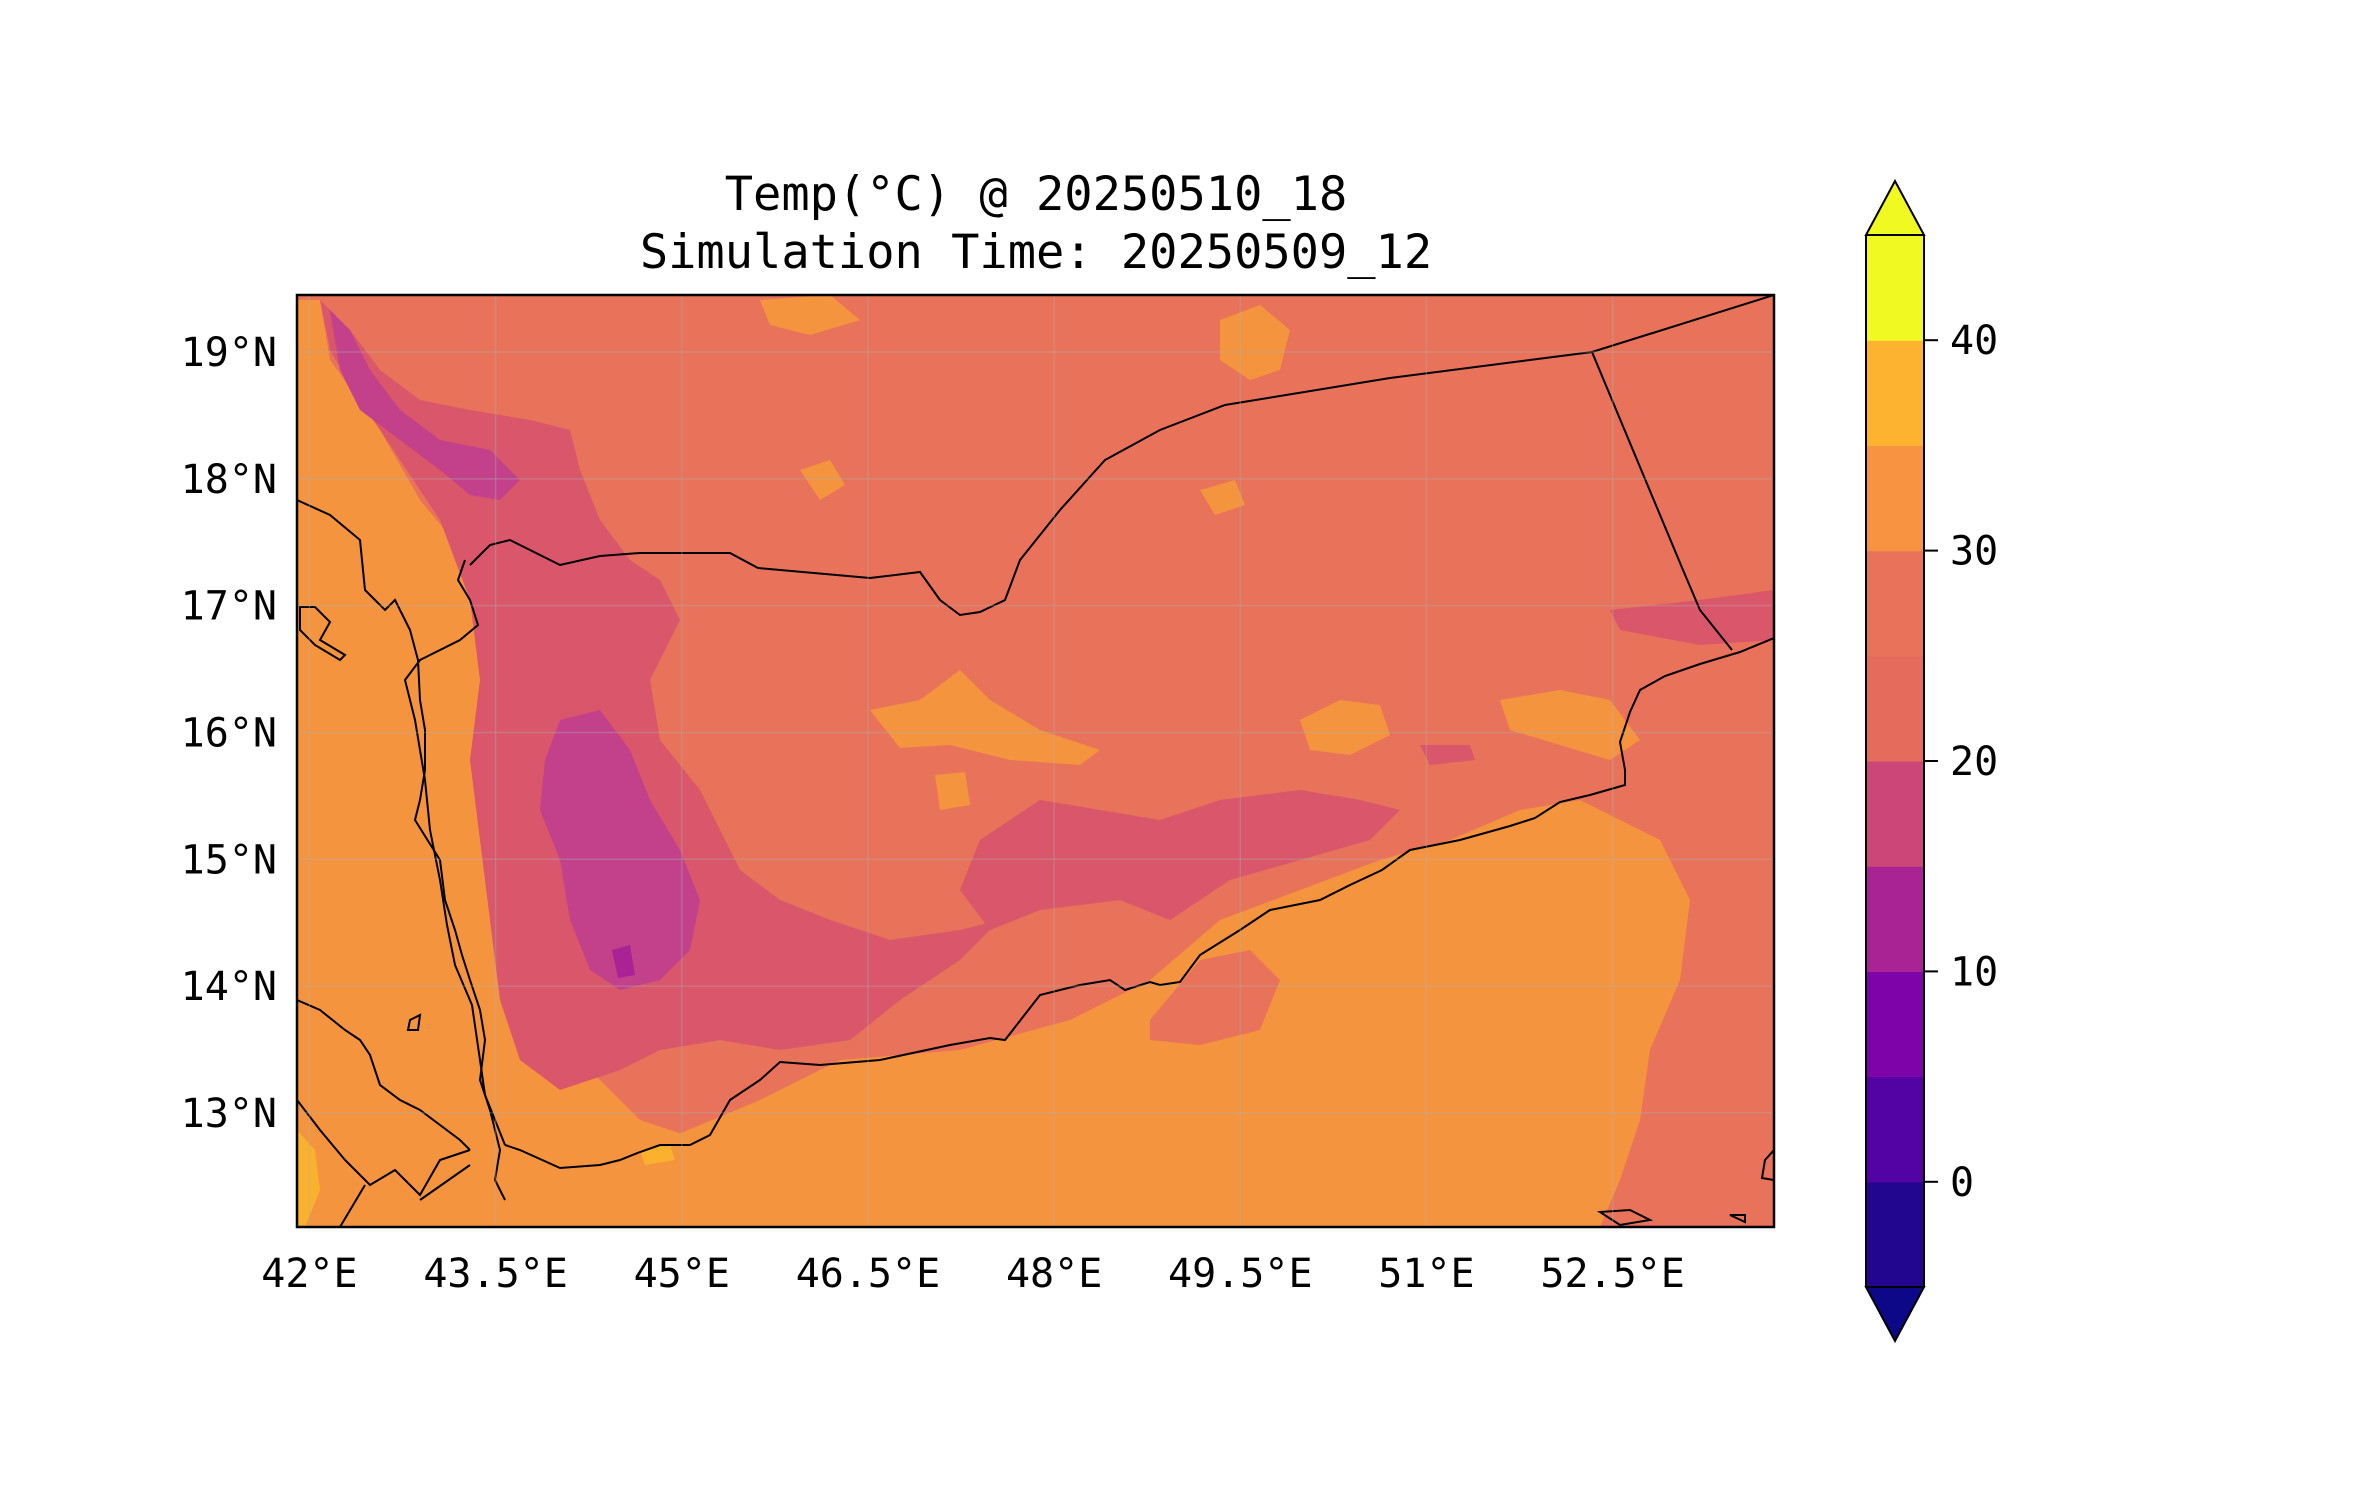 The width and height of the screenshot is (2371, 1500). Describe the element at coordinates (1895, 207) in the screenshot. I see `colorbar-over-arrow` at that location.